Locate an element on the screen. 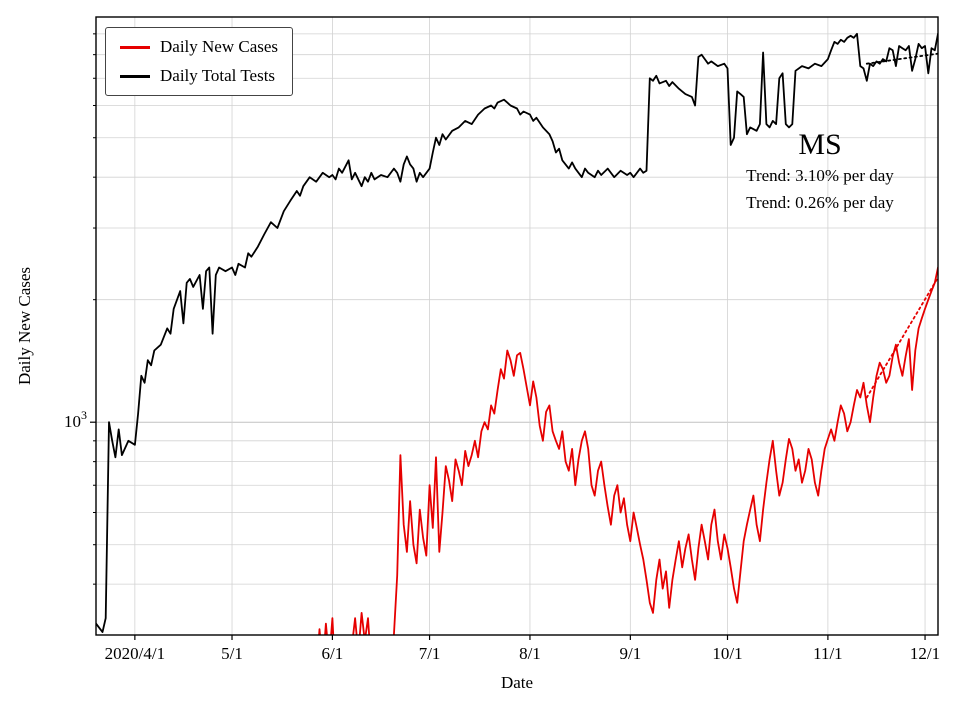 This screenshot has width=960, height=720. svg-text: 8/1 is located at coordinates (530, 653).